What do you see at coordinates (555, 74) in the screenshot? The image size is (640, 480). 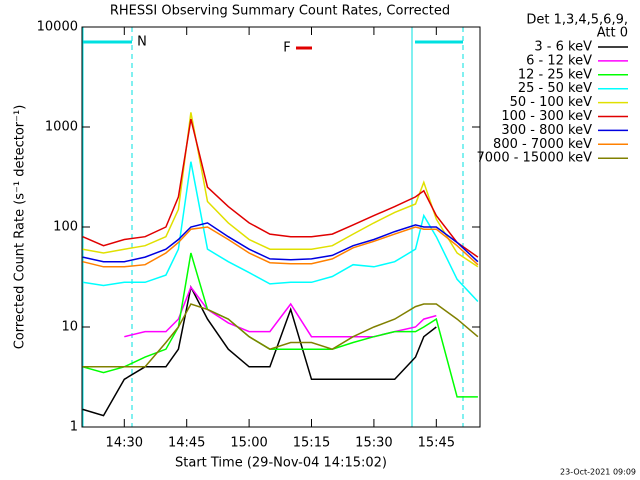 I see `legend-label: 12 - 25 keV` at bounding box center [555, 74].